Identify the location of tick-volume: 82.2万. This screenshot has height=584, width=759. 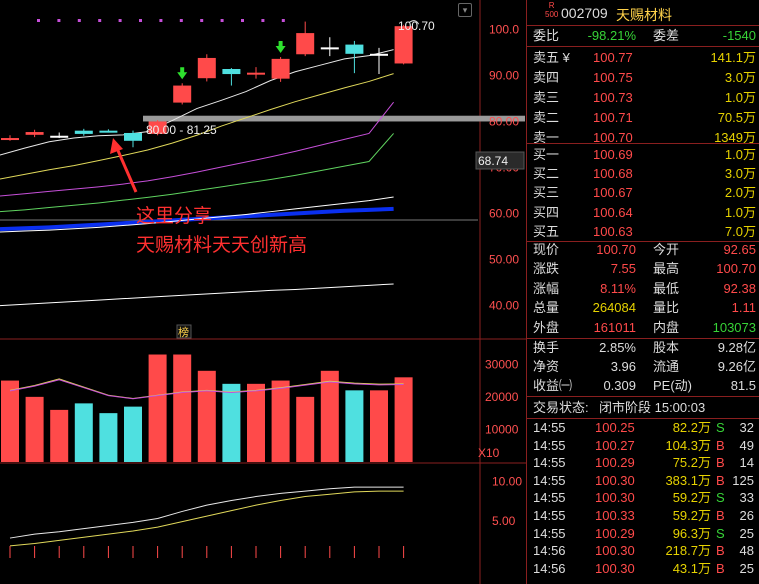
(691, 427).